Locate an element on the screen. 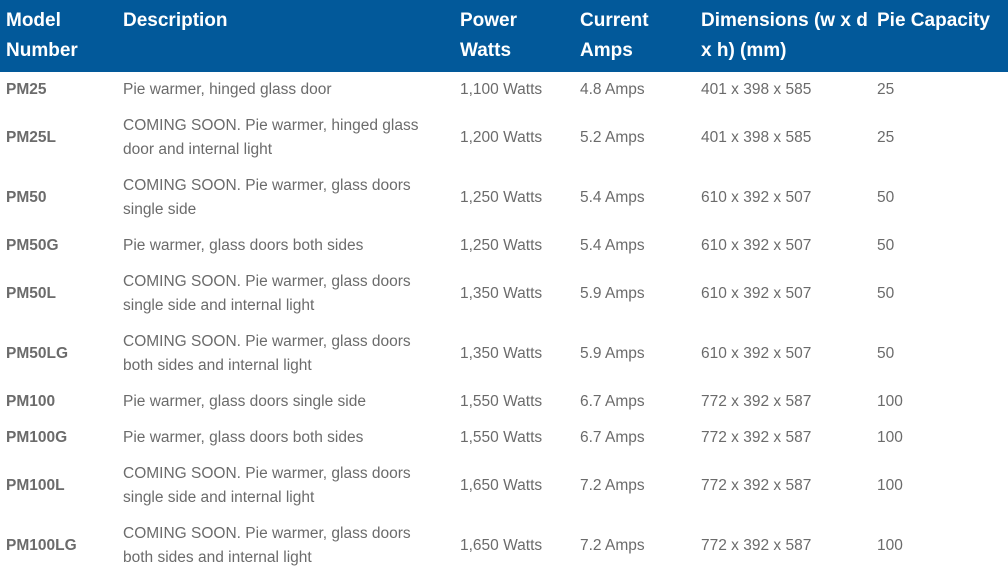  model-cell: PM100G is located at coordinates (37, 437).